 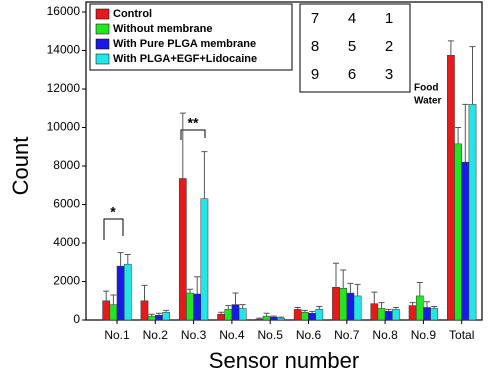 I want to click on inset-label: Water, so click(x=428, y=101).